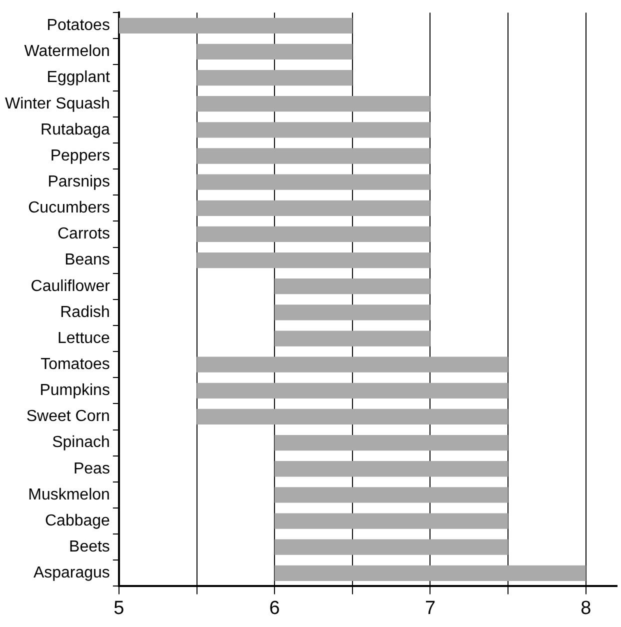 This screenshot has width=621, height=627. I want to click on y-tick-label: Asparagus, so click(71, 573).